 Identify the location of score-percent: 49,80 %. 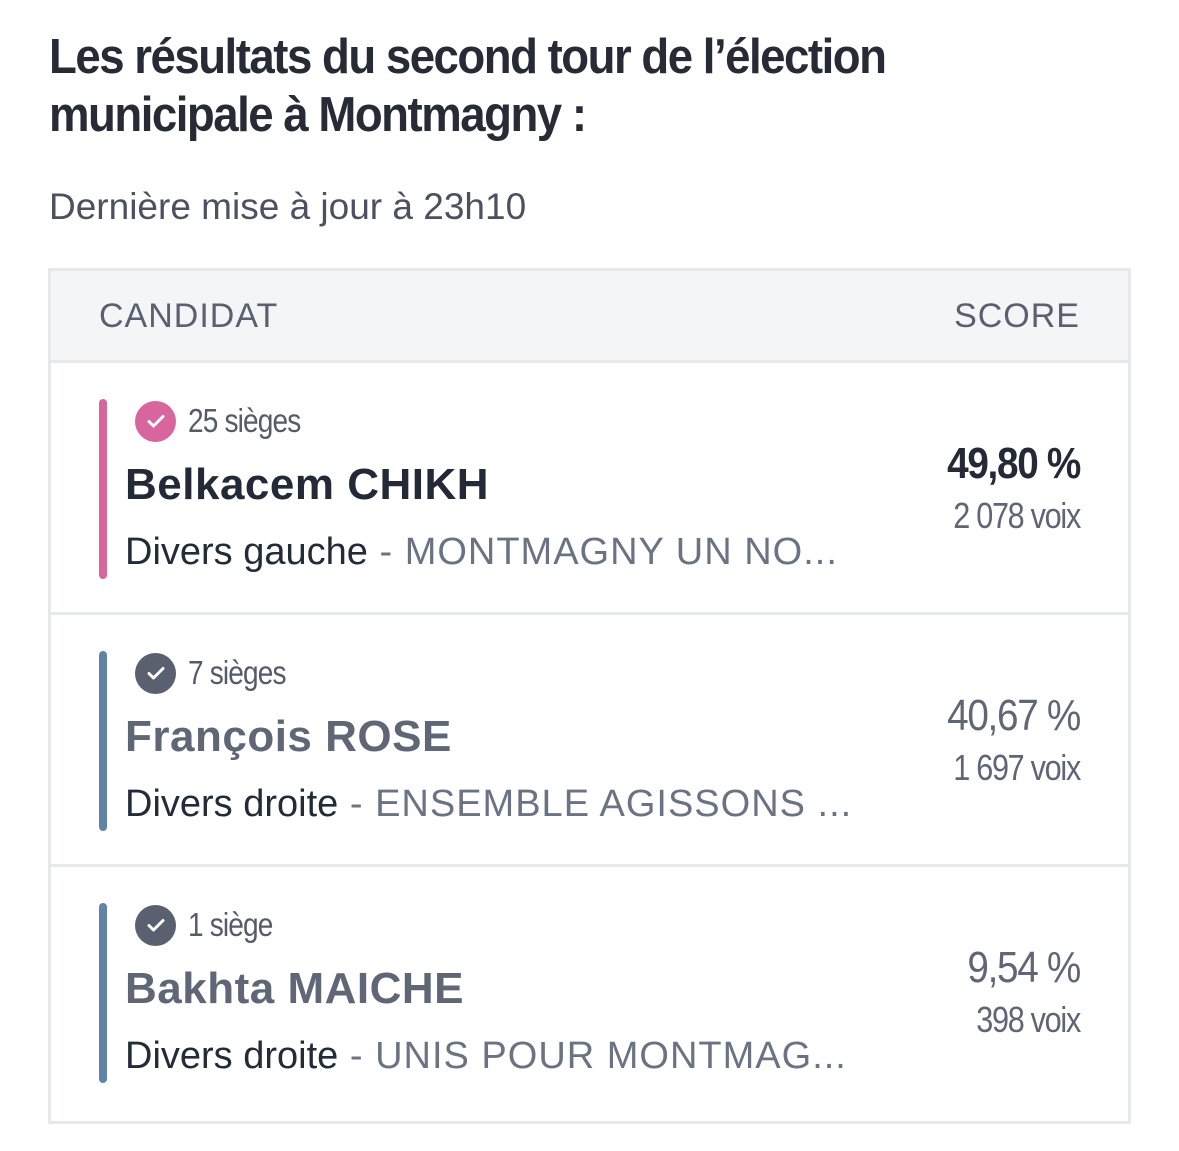
(1014, 463).